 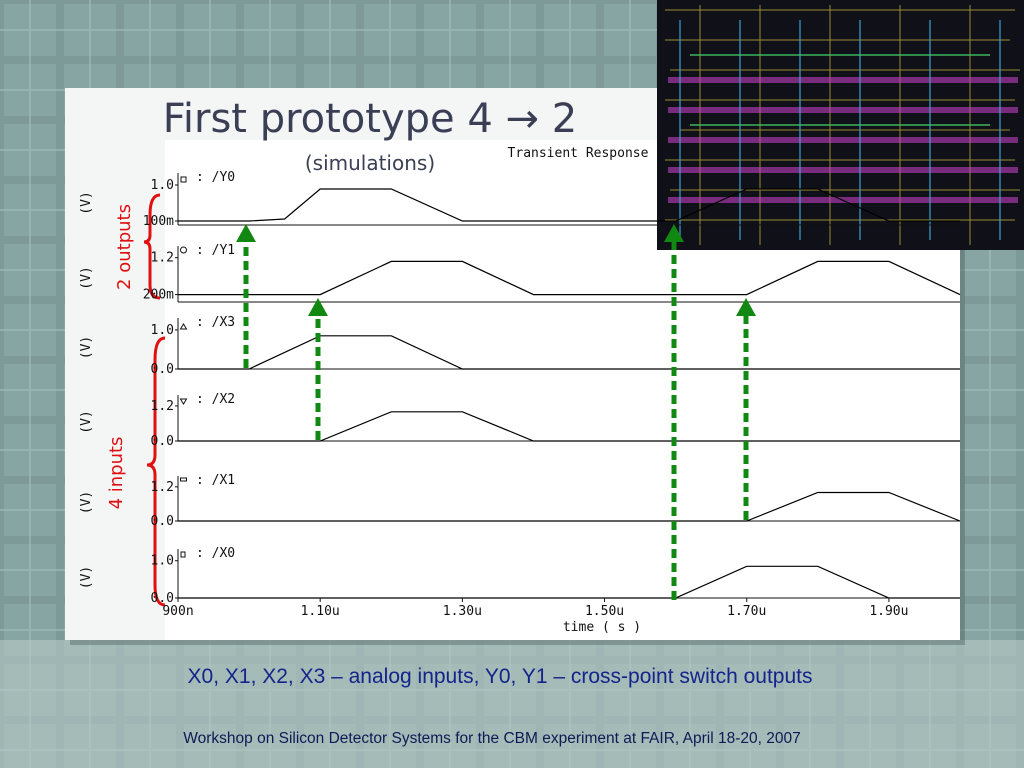 What do you see at coordinates (370, 163) in the screenshot?
I see `slide-subtitle: (simulations)` at bounding box center [370, 163].